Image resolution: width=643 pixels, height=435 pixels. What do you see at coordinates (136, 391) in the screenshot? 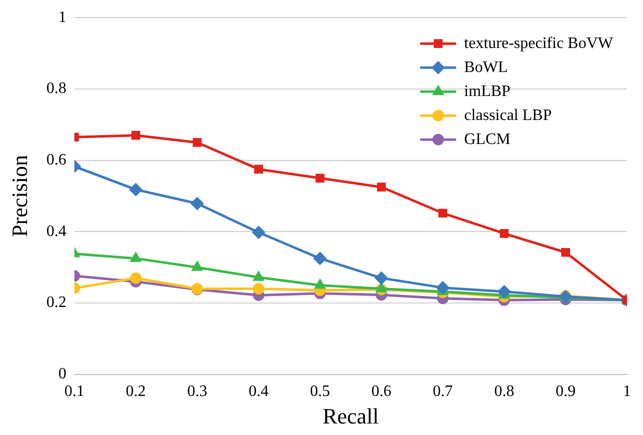
I see `x-tick-label: 0.2` at bounding box center [136, 391].